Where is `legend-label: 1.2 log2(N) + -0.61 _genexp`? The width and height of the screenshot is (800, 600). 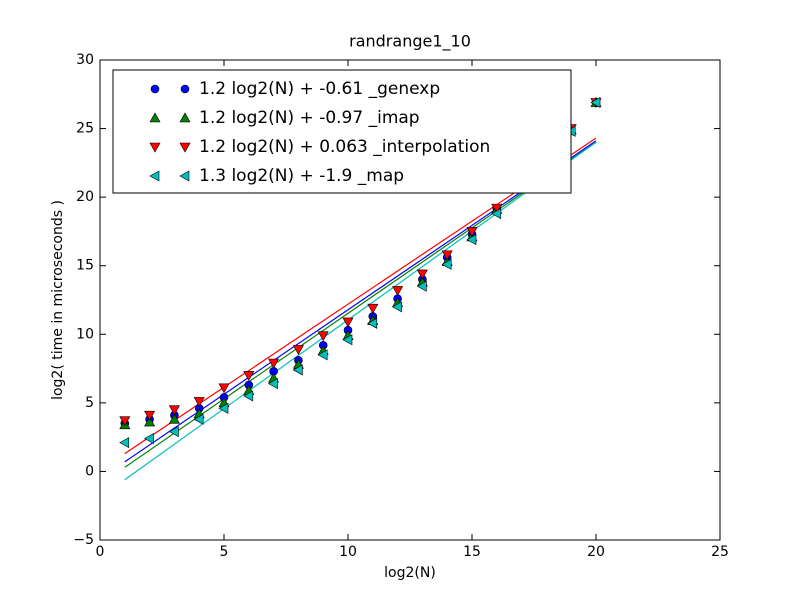 legend-label: 1.2 log2(N) + -0.61 _genexp is located at coordinates (319, 89).